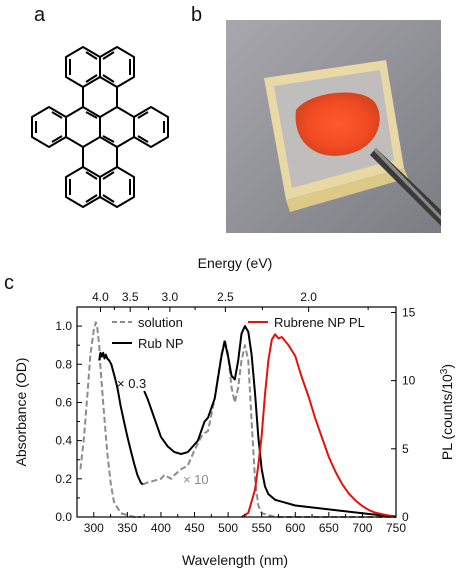  I want to click on top-tick-label: 3.5, so click(130, 297).